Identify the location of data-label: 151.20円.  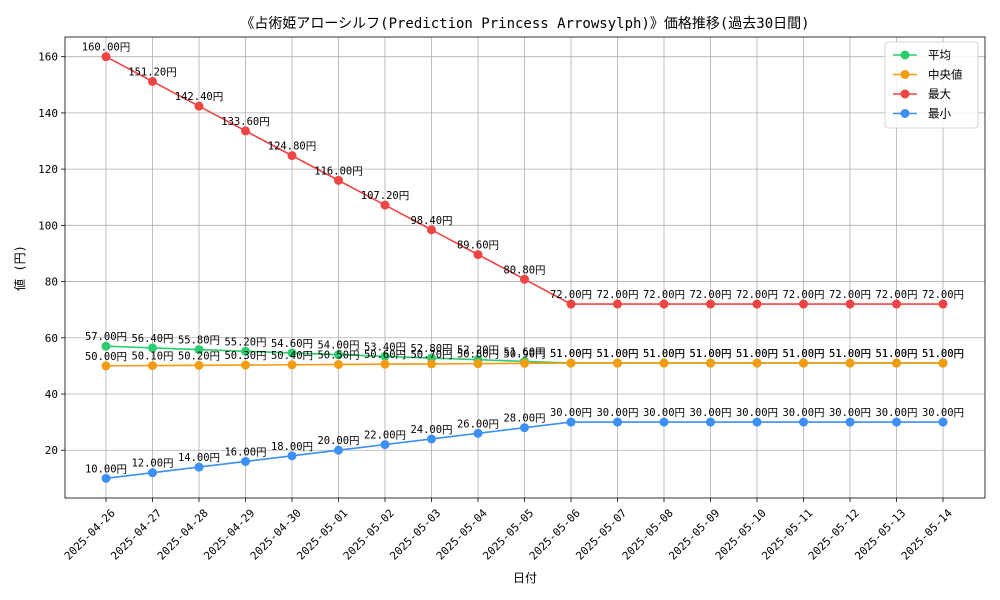
(152, 72).